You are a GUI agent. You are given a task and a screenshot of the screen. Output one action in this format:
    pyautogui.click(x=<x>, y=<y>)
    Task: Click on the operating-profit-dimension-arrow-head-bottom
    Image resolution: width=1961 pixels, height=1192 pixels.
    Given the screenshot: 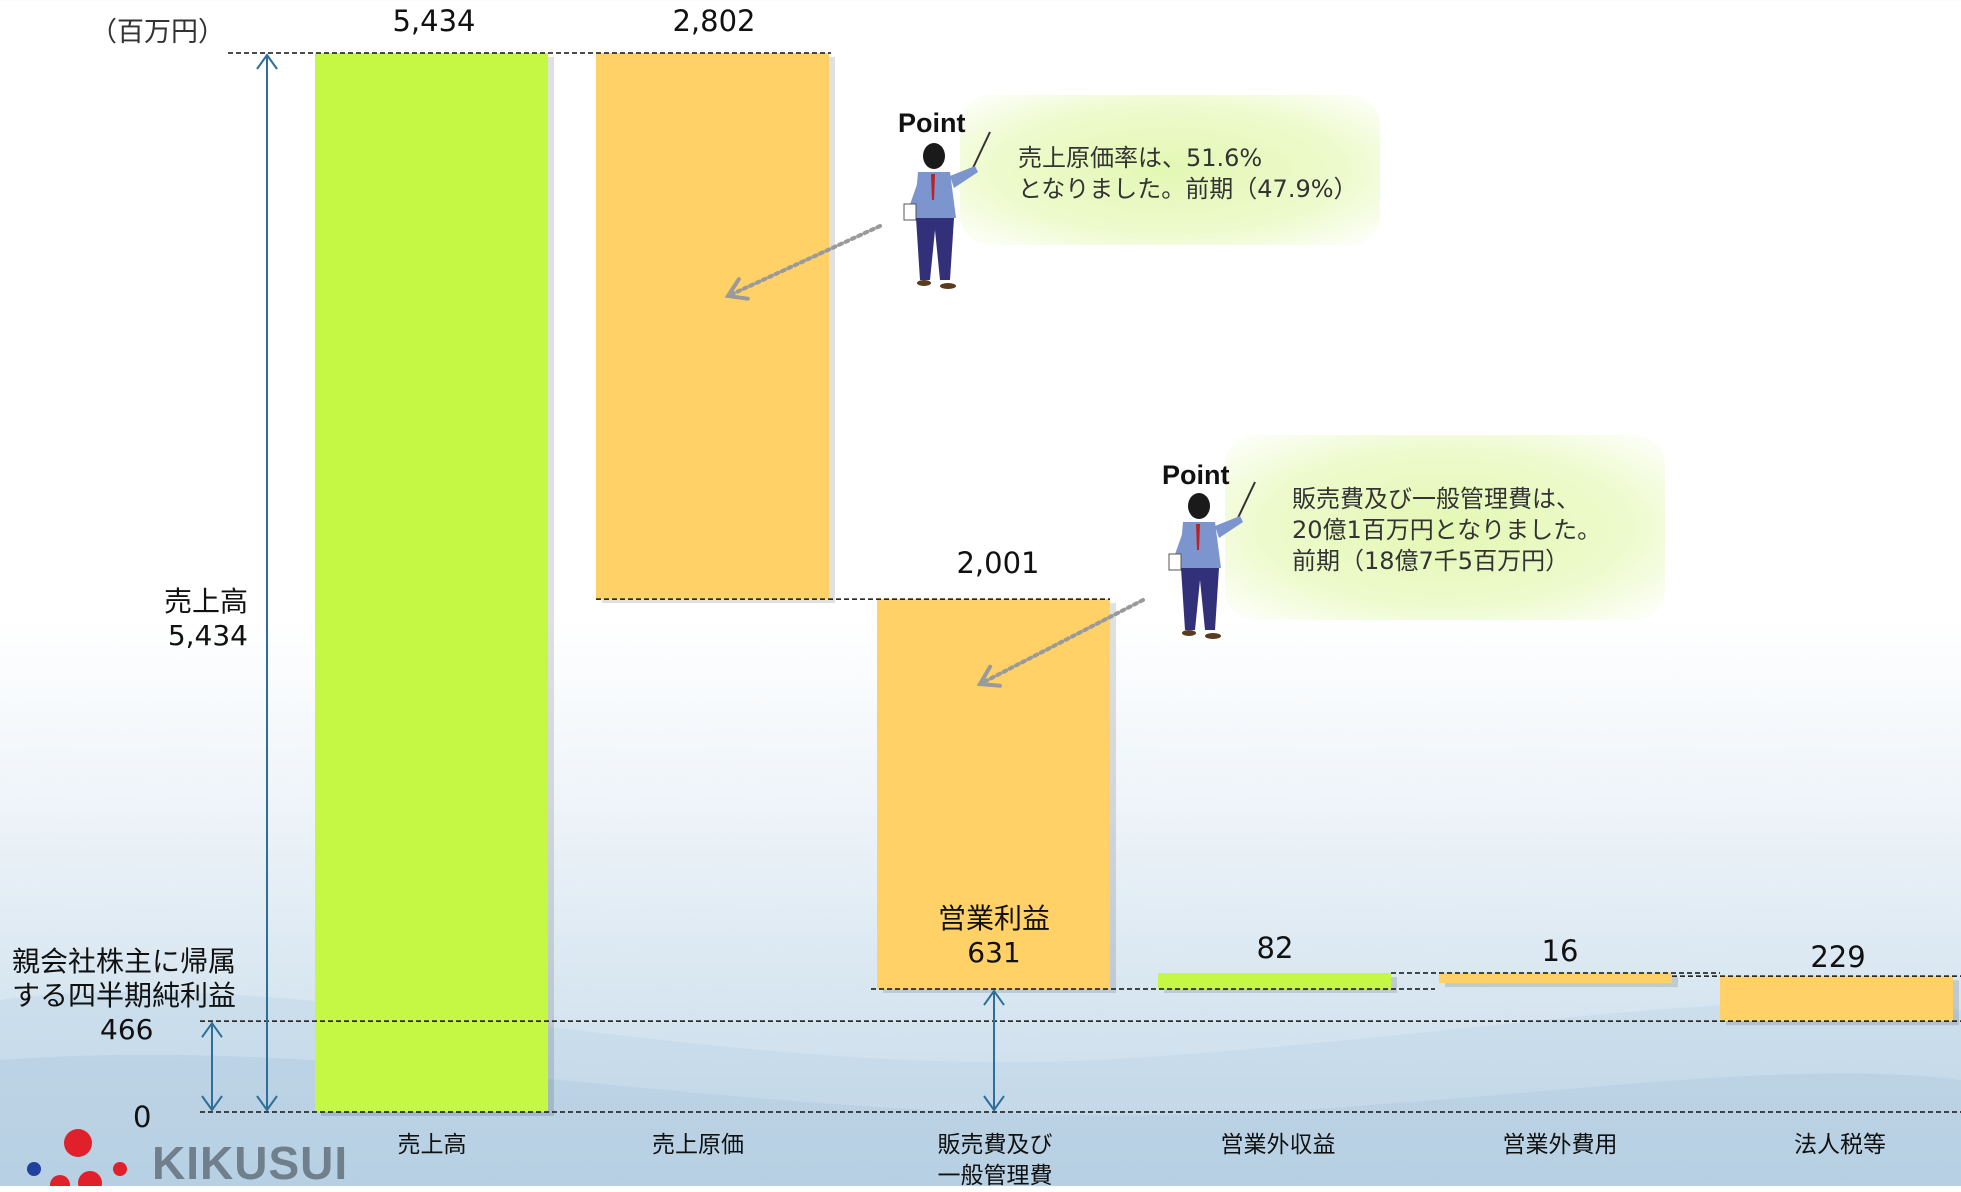 What is the action you would take?
    pyautogui.click(x=994, y=1103)
    